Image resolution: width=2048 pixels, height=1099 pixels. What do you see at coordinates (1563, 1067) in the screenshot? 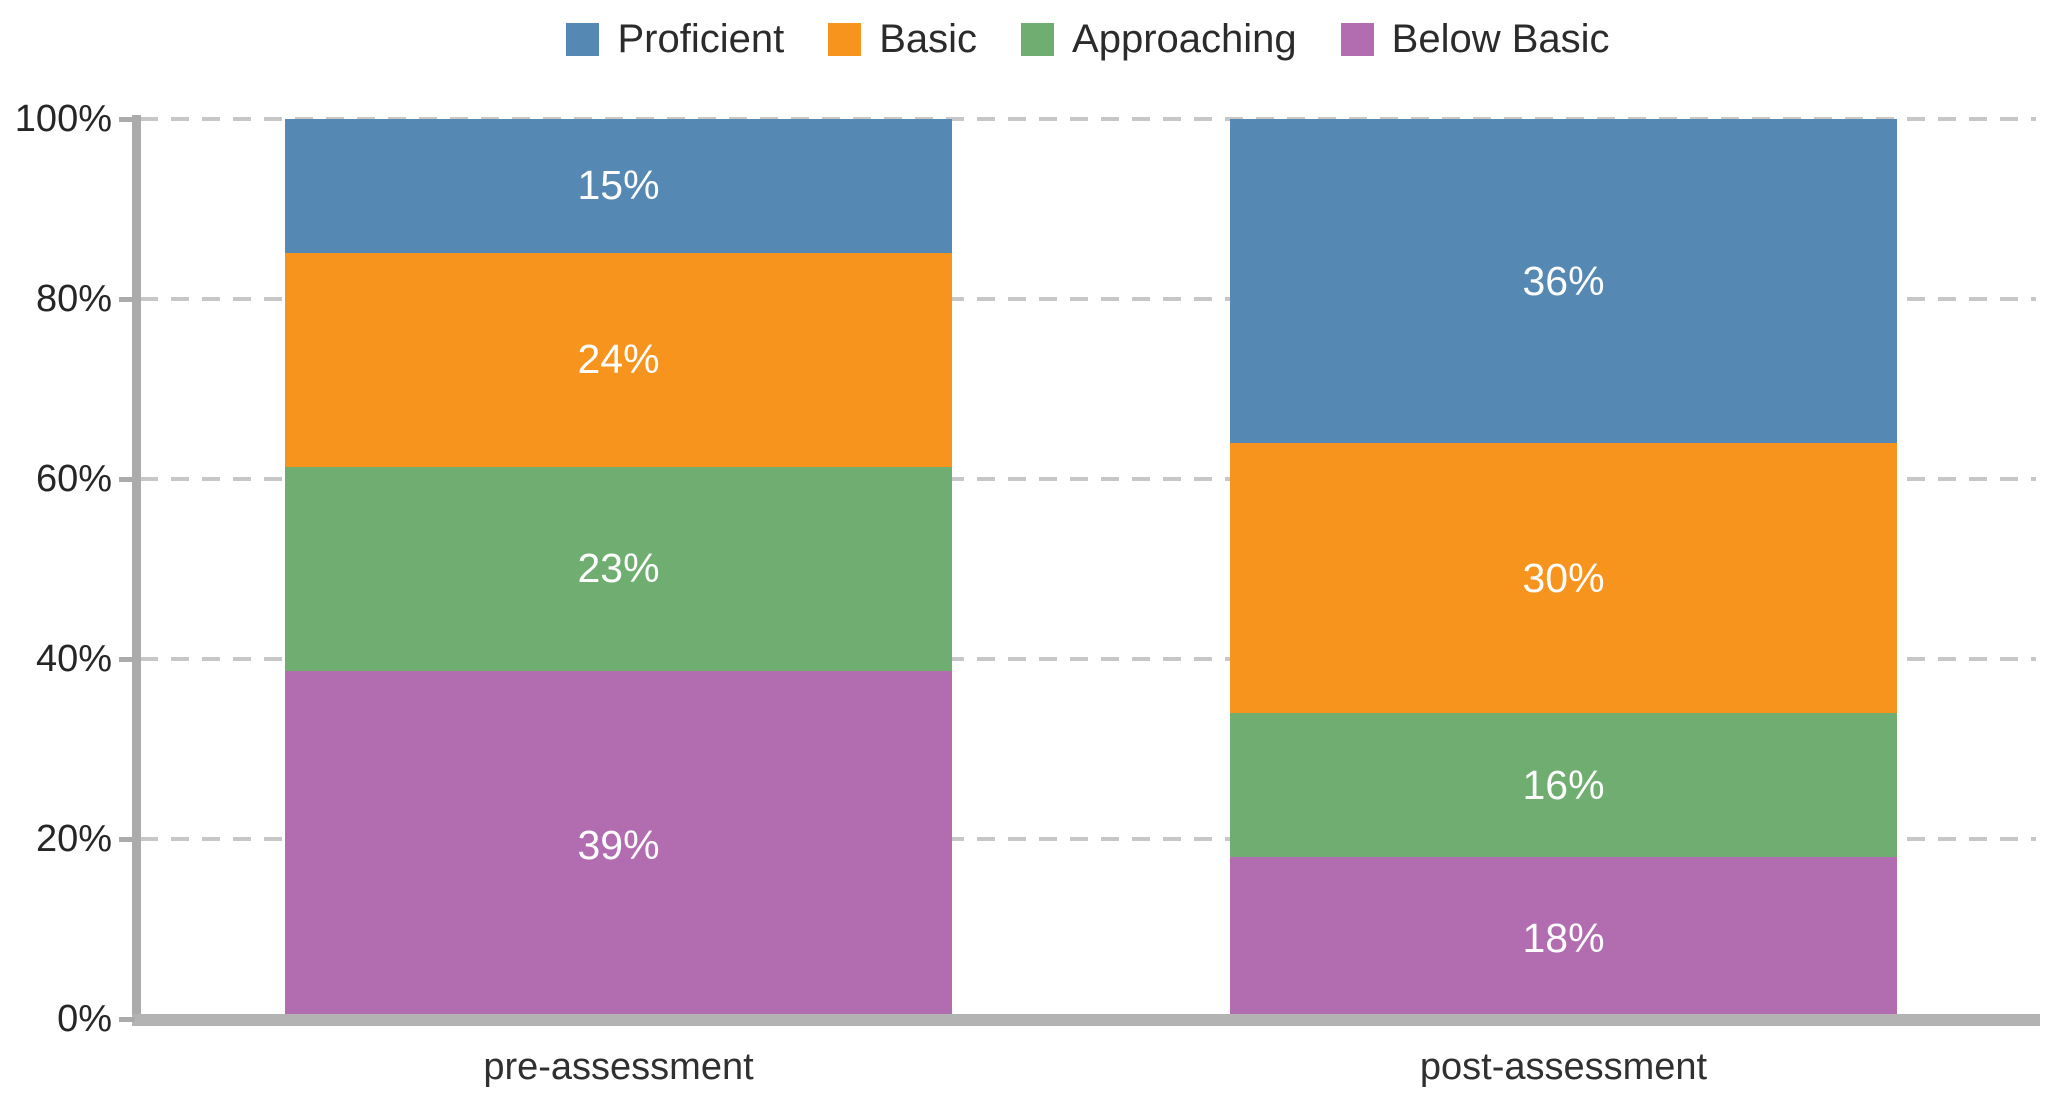
I see `x-category-label-post-assessment: post-assessment` at bounding box center [1563, 1067].